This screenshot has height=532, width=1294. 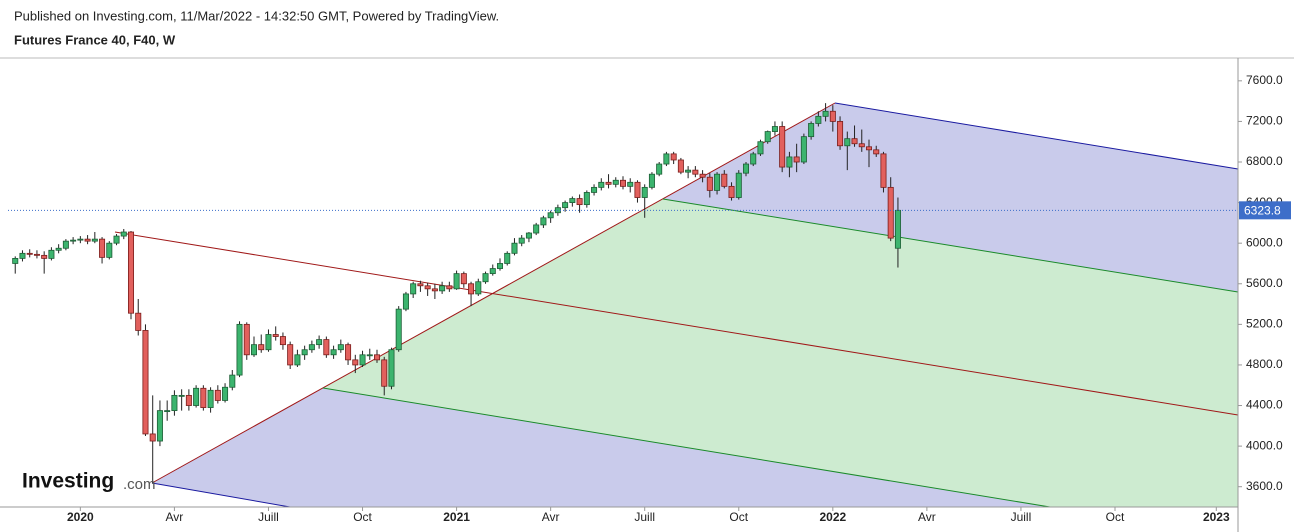 What do you see at coordinates (1262, 210) in the screenshot?
I see `last-price-label: 6323.8` at bounding box center [1262, 210].